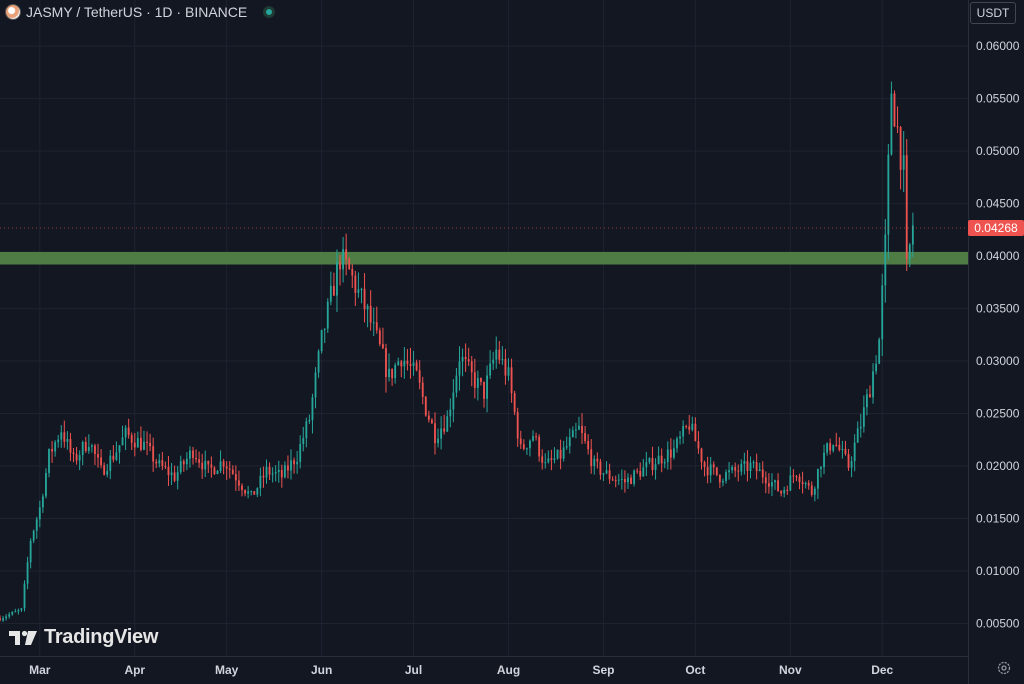 The height and width of the screenshot is (684, 1024). What do you see at coordinates (993, 13) in the screenshot?
I see `currency-unit-label: USDT` at bounding box center [993, 13].